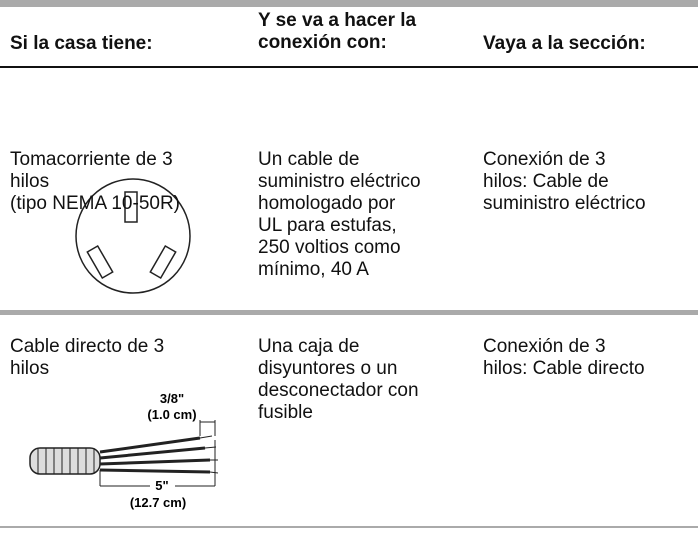  I want to click on outlet-icon, so click(133, 236).